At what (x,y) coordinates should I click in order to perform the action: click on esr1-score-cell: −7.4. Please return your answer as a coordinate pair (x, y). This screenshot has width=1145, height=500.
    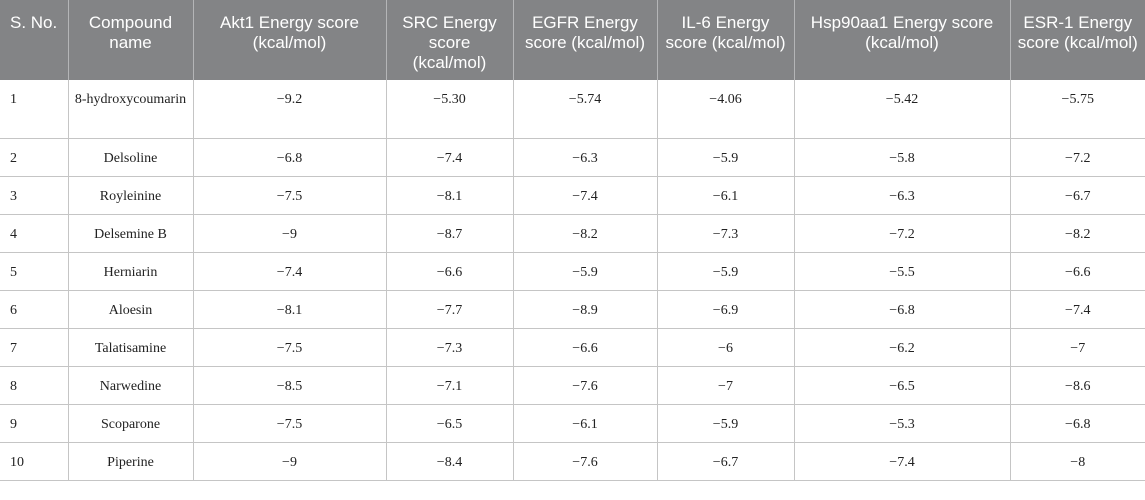
    Looking at the image, I should click on (1077, 309).